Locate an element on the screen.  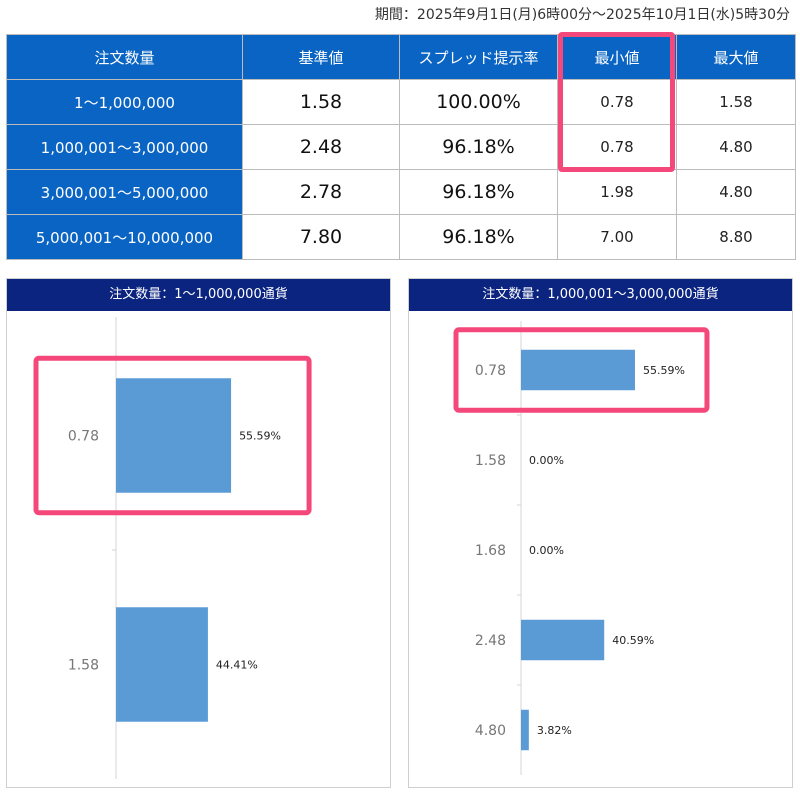
header-rate: スプレッド提示率 is located at coordinates (478, 57).